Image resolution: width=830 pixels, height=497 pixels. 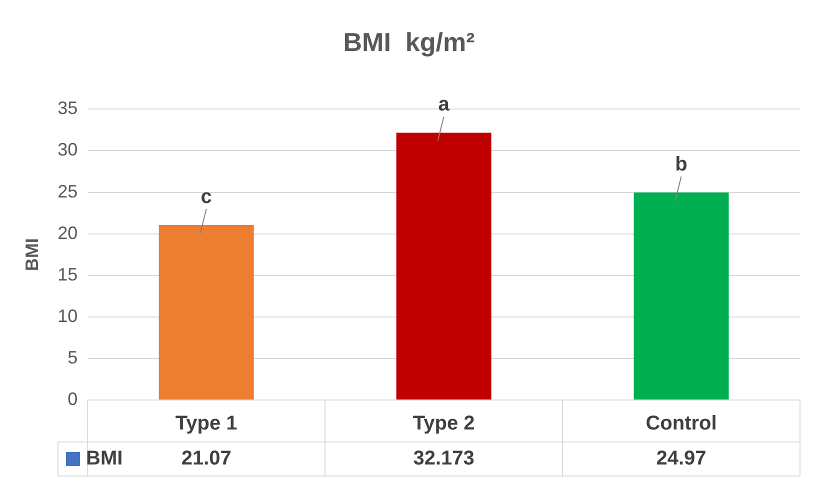 I want to click on chart-title: BMI kg/m², so click(x=409, y=41).